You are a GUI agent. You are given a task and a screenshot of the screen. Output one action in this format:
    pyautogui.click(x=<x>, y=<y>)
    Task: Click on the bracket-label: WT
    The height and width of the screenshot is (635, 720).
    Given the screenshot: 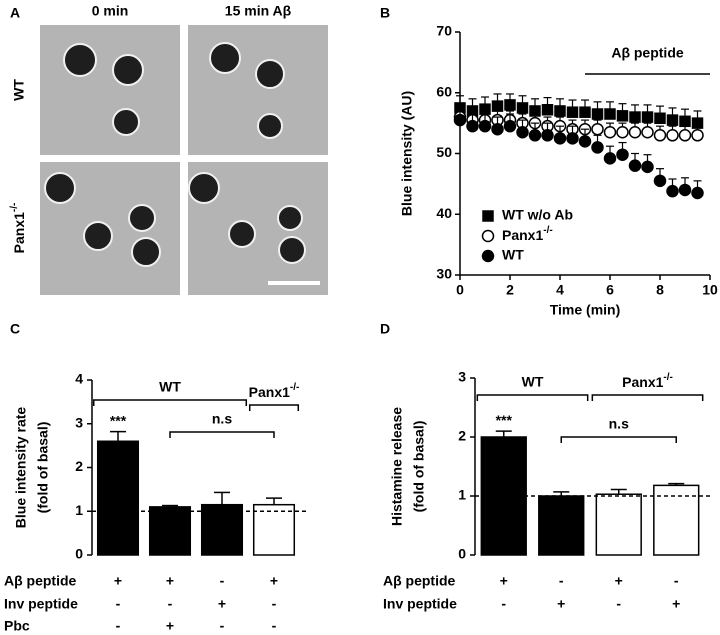 What is the action you would take?
    pyautogui.click(x=533, y=382)
    